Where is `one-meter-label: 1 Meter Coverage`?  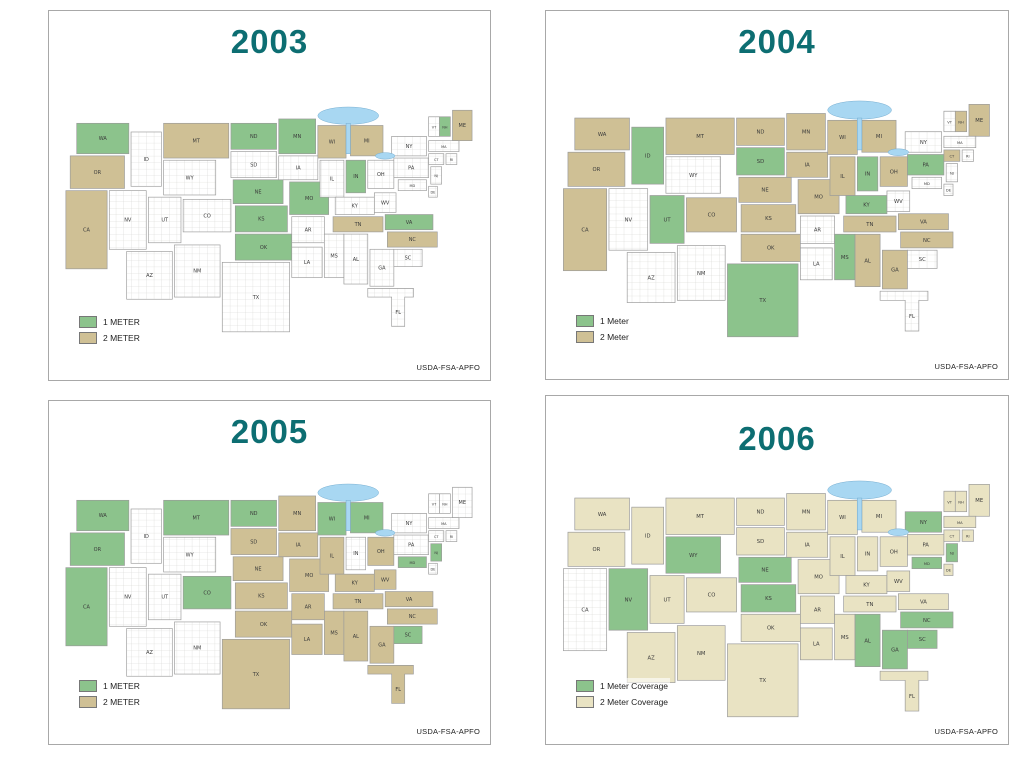
one-meter-label: 1 Meter Coverage is located at coordinates (634, 686).